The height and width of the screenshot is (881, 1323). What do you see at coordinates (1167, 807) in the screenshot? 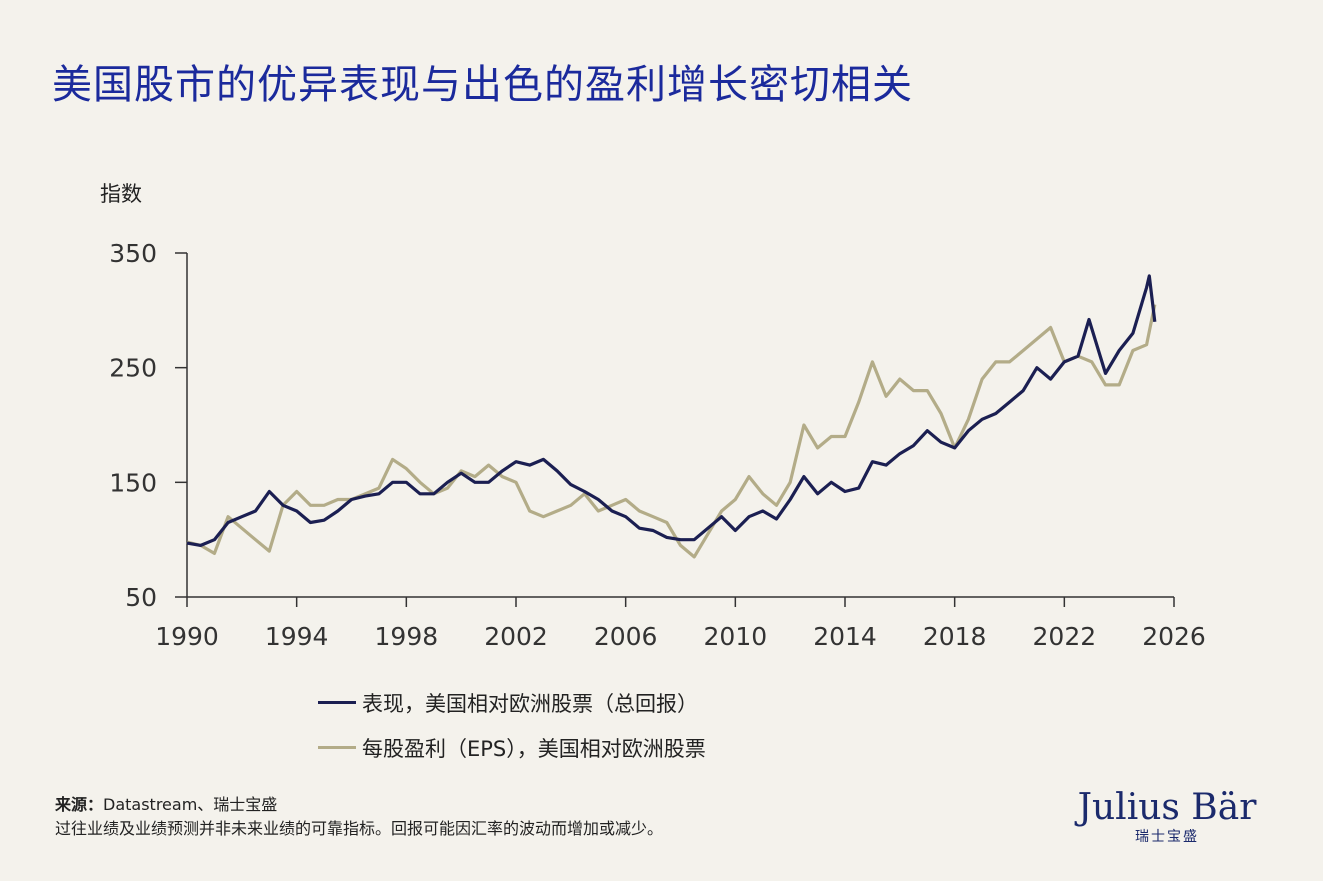
I see `logo-main: Julius Bär` at bounding box center [1167, 807].